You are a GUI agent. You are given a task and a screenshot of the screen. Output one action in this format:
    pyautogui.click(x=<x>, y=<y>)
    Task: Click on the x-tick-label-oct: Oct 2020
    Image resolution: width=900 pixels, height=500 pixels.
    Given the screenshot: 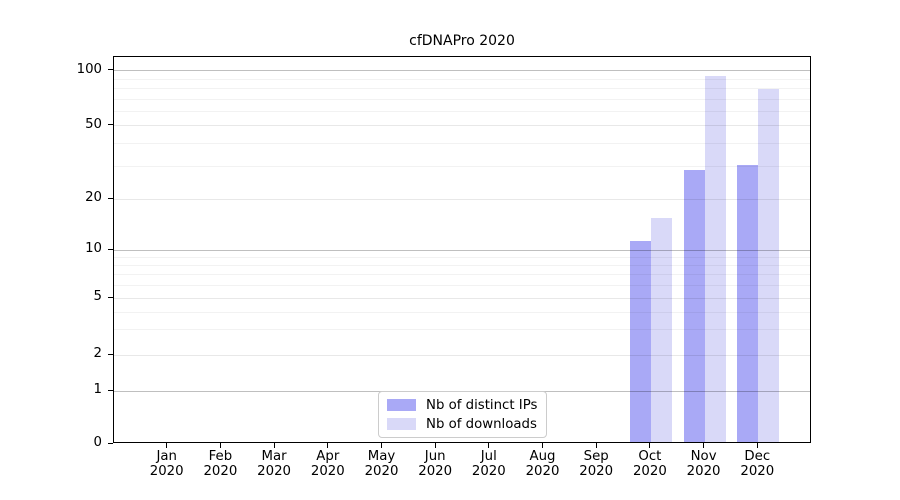 What is the action you would take?
    pyautogui.click(x=650, y=464)
    